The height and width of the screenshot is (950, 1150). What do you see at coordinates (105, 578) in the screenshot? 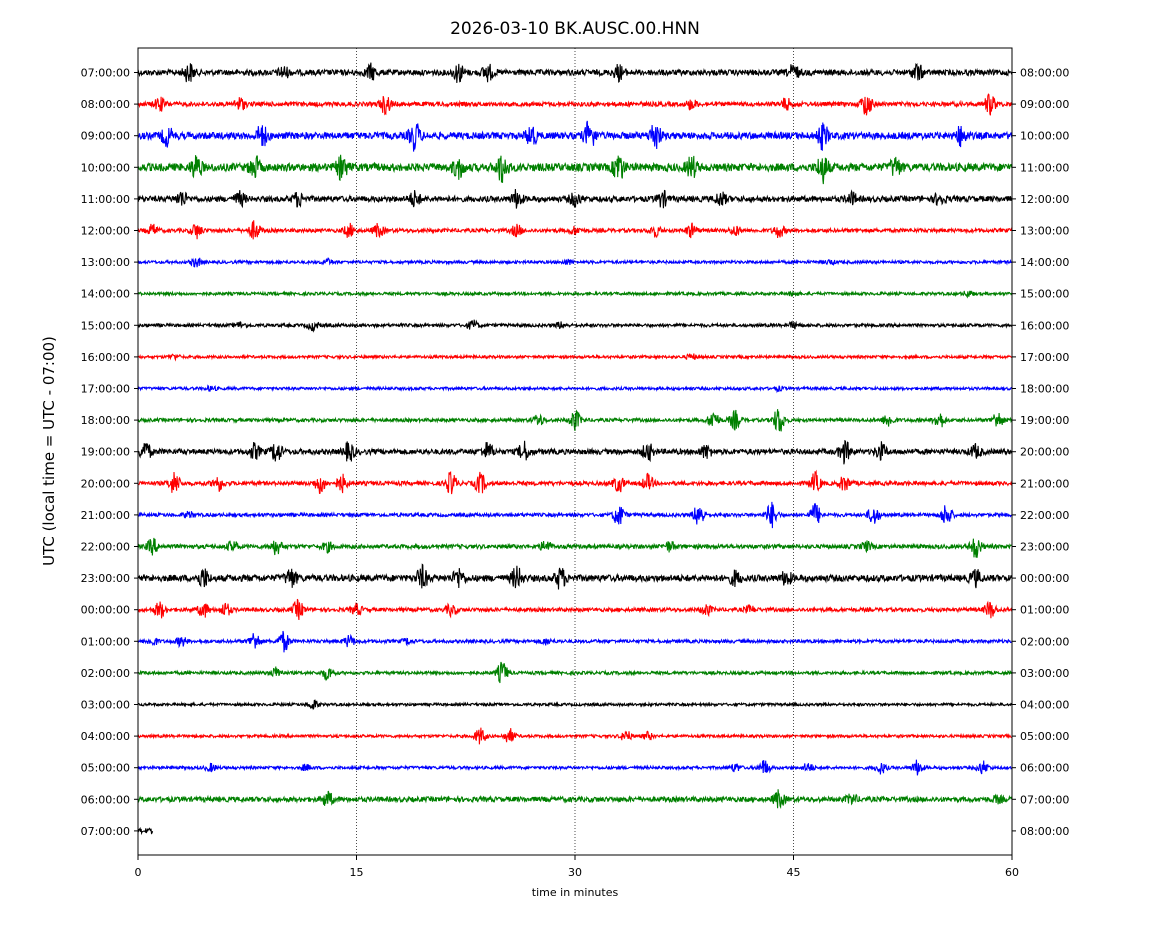
I see `y-tick-label-utc: 23:00:00` at bounding box center [105, 578].